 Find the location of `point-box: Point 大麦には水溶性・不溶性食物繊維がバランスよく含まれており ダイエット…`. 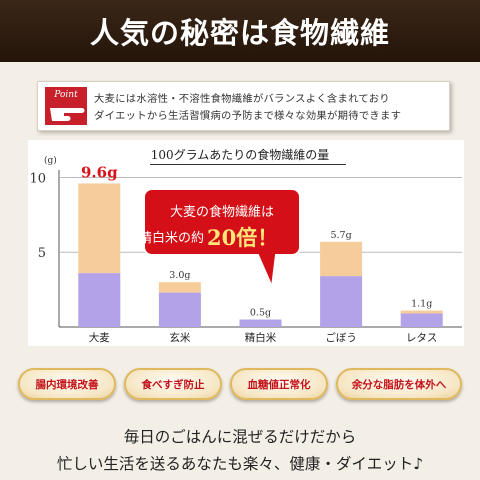

point-box: Point 大麦には水溶性・不溶性食物繊維がバランスよく含まれており ダイエット… is located at coordinates (243, 106).